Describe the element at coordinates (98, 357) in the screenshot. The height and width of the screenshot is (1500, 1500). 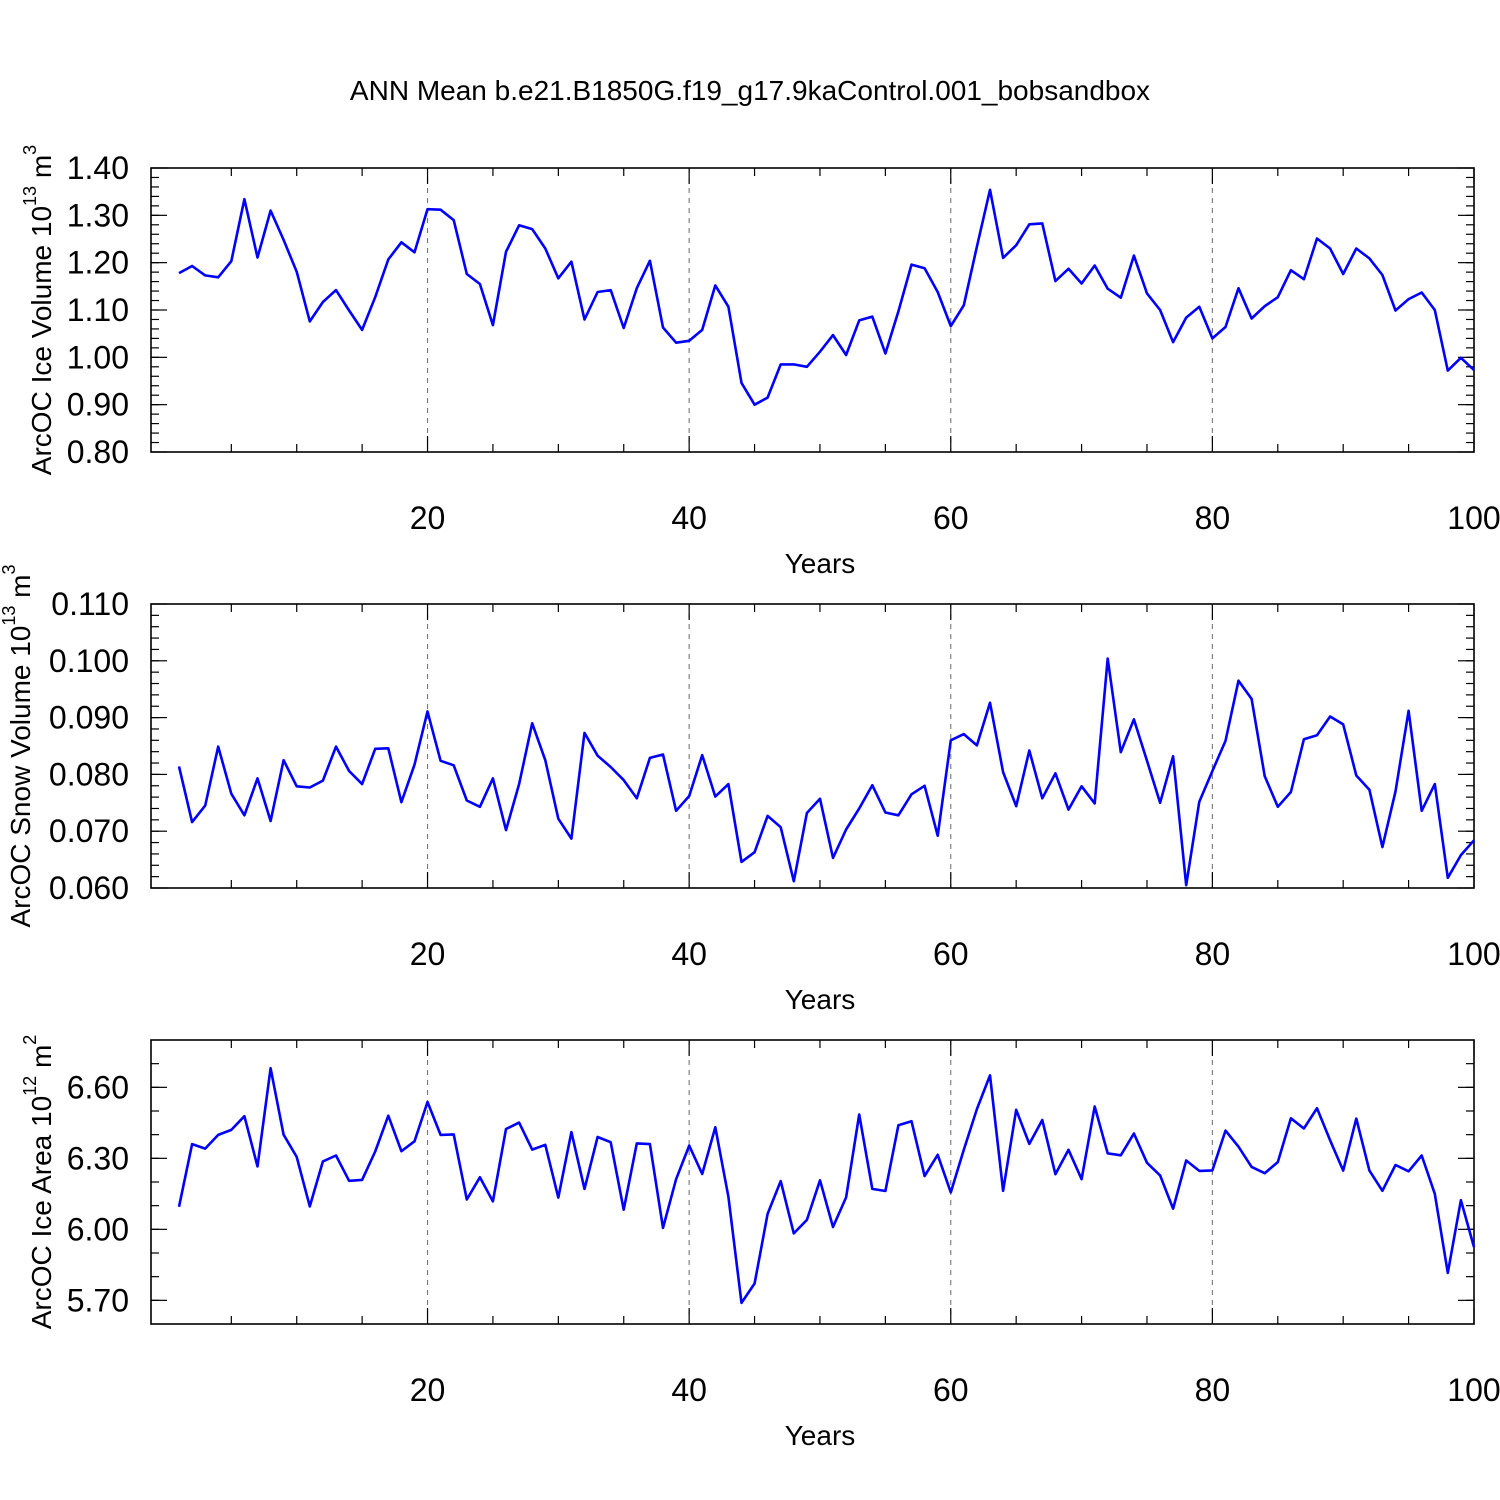
I see `ytick-label: 1.00` at that location.